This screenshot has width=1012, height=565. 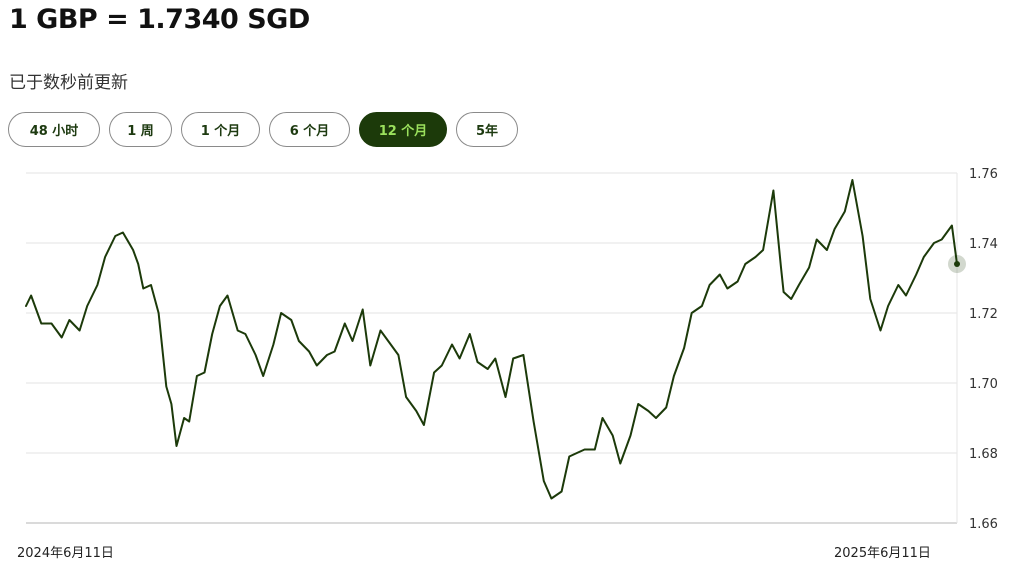 What do you see at coordinates (487, 129) in the screenshot?
I see `range-tab-5y: 5年` at bounding box center [487, 129].